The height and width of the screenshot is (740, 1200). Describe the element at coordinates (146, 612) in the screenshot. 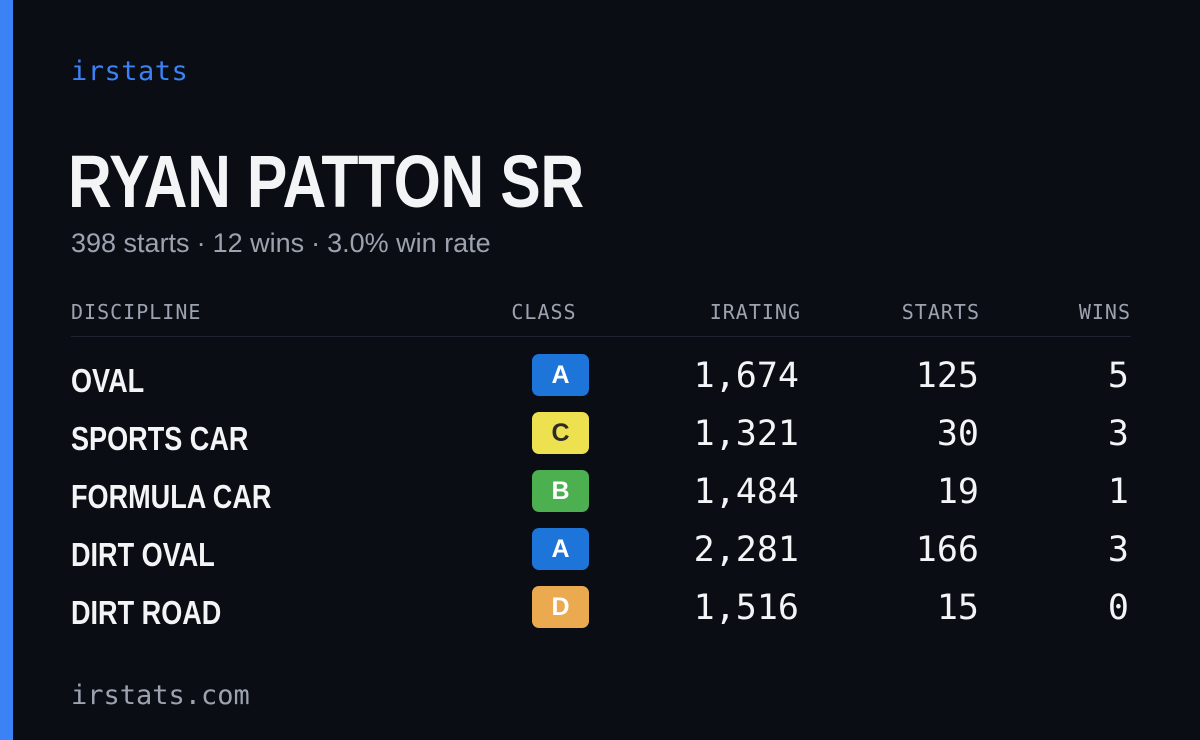

I see `discipline-name: DIRT ROAD` at that location.